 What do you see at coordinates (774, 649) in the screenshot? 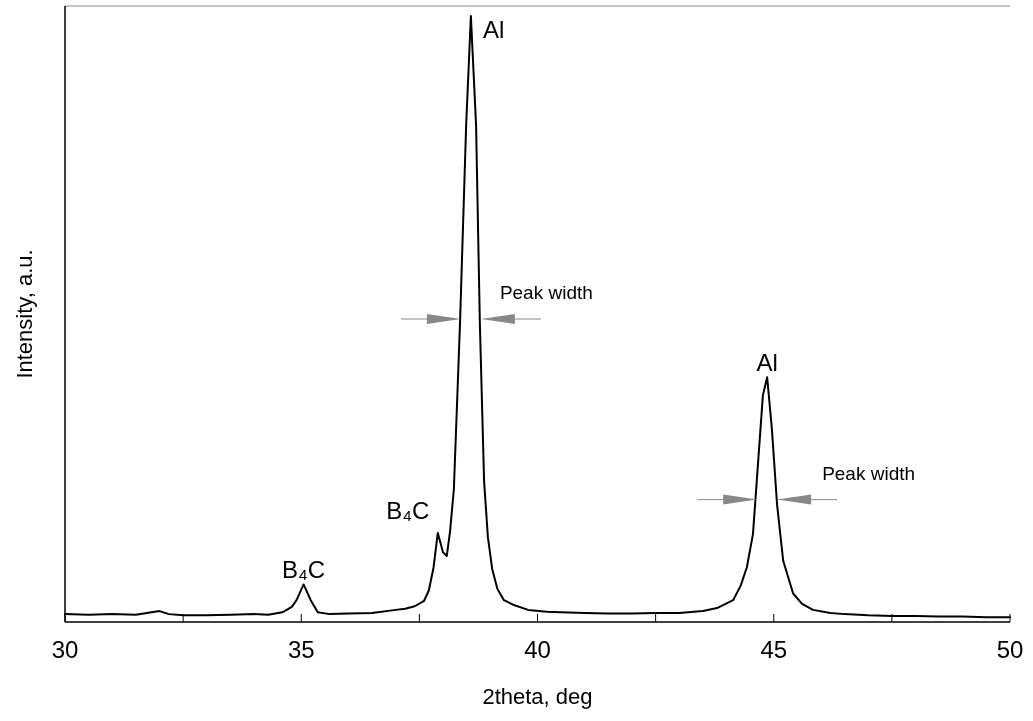
I see `x-tick-label: 45` at bounding box center [774, 649].